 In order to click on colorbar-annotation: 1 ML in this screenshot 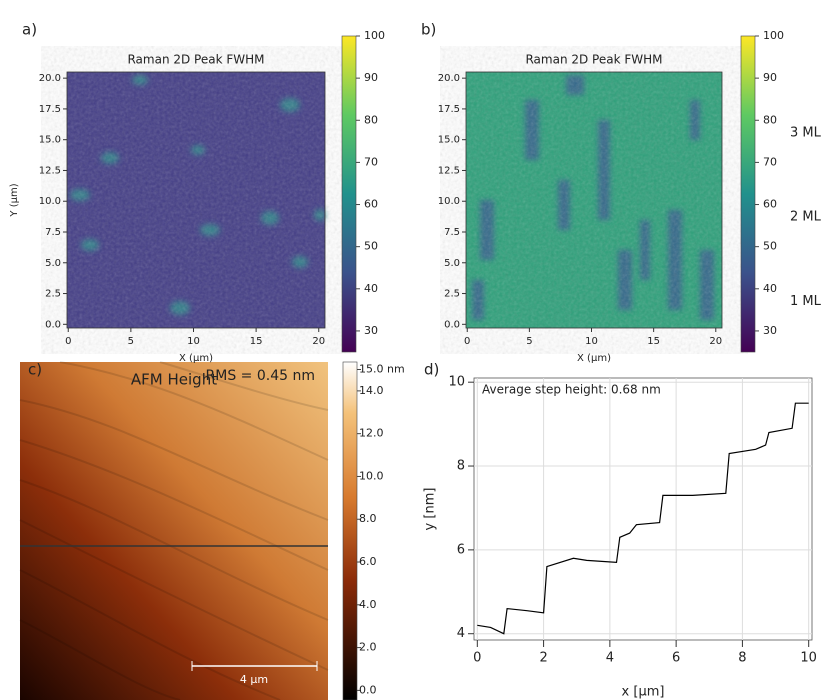, I will do `click(806, 301)`.